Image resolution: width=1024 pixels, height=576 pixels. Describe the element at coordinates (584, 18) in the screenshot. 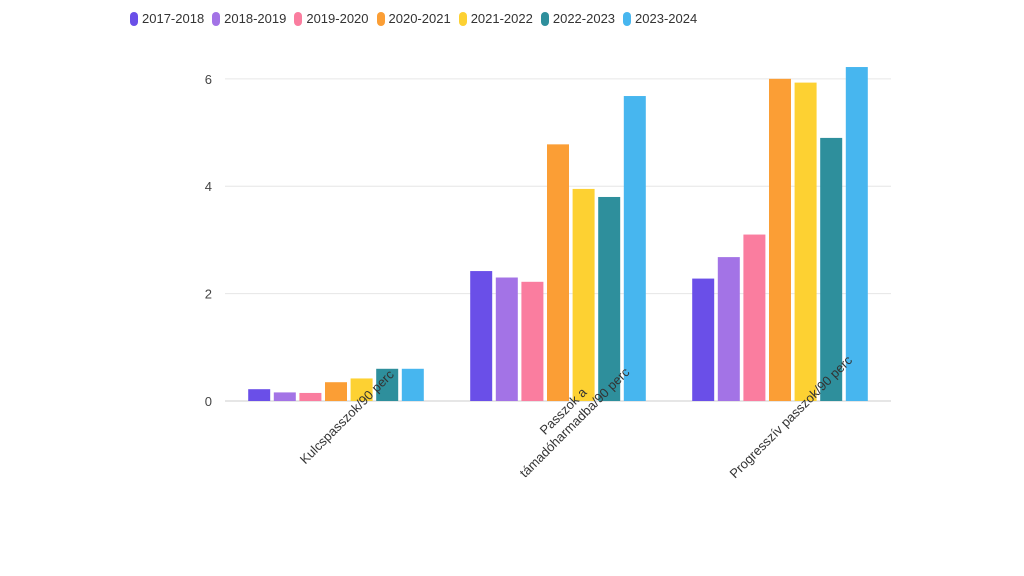

I see `legend-label: 2022-2023` at that location.